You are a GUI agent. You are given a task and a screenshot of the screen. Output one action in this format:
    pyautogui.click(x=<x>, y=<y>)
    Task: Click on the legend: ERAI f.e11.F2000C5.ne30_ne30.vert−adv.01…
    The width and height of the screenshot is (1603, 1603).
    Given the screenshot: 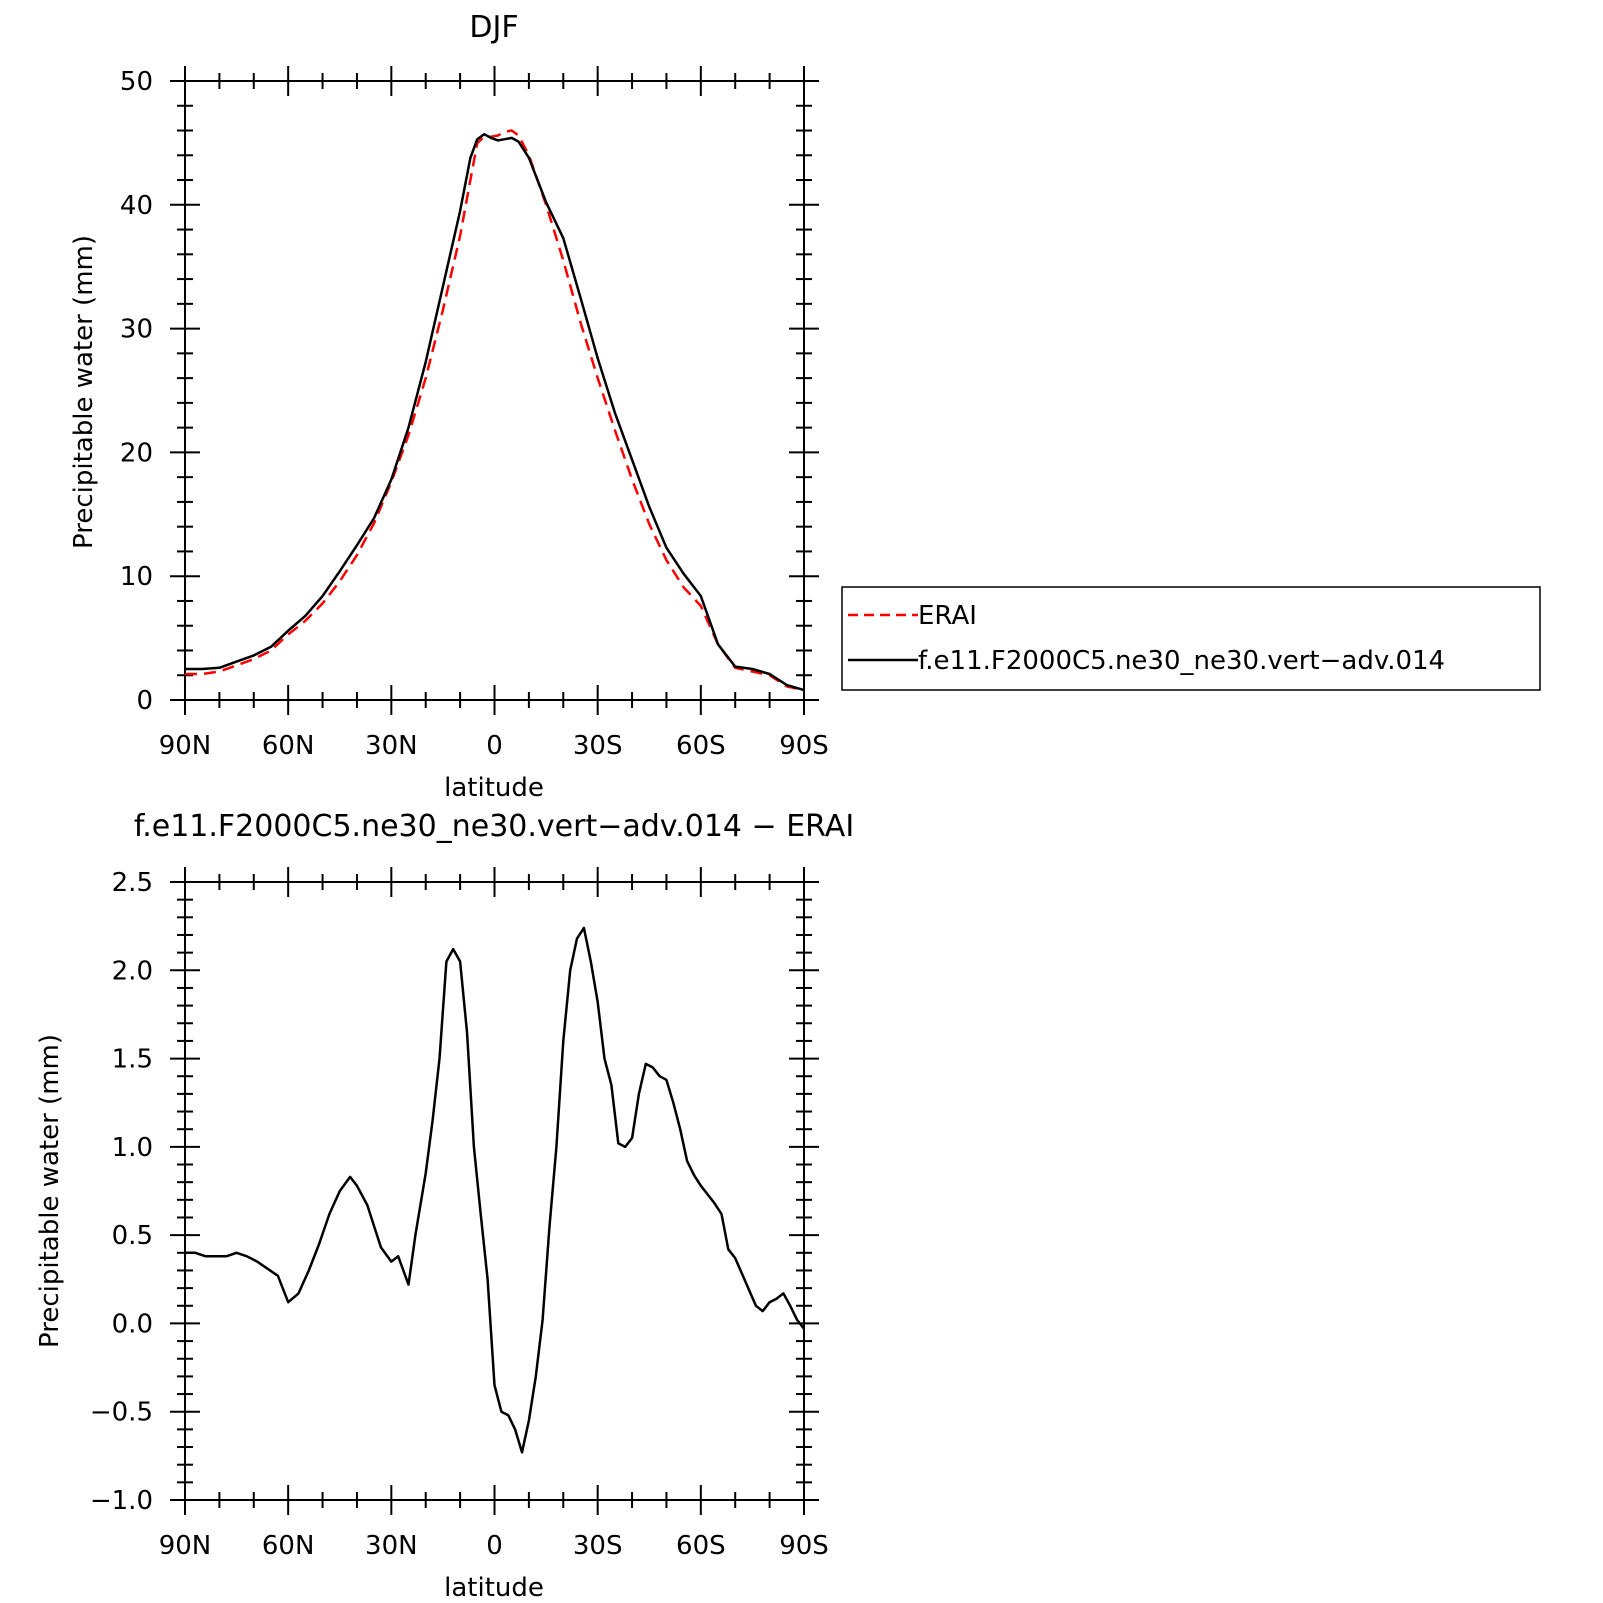 What is the action you would take?
    pyautogui.click(x=1191, y=638)
    